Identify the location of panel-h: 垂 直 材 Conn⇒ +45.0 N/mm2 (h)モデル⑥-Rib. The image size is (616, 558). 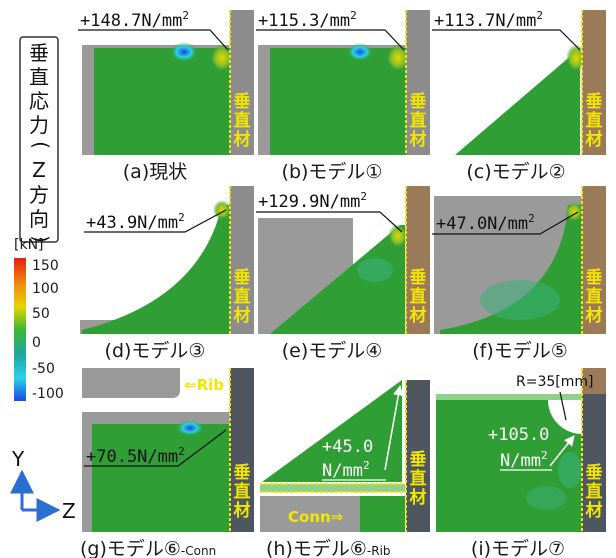
(345, 469).